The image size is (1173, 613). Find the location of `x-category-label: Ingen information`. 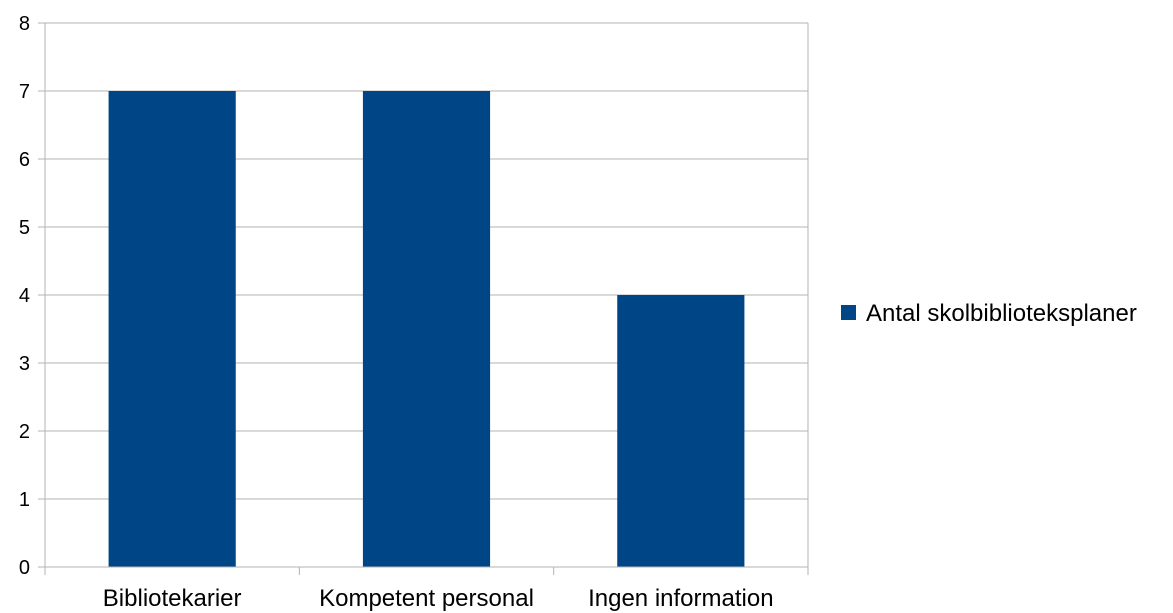

x-category-label: Ingen information is located at coordinates (680, 598).